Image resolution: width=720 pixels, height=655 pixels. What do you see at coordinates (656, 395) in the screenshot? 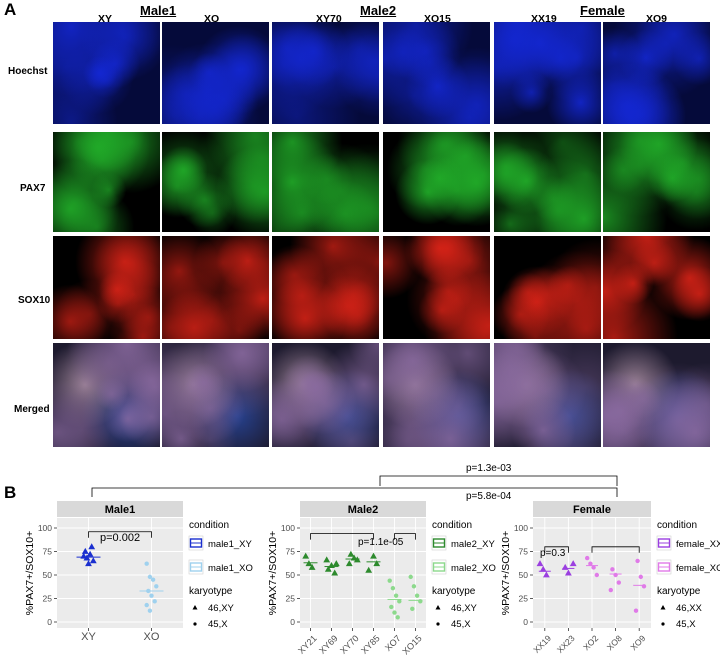
I see `micro-tile-merged-xo9` at bounding box center [656, 395].